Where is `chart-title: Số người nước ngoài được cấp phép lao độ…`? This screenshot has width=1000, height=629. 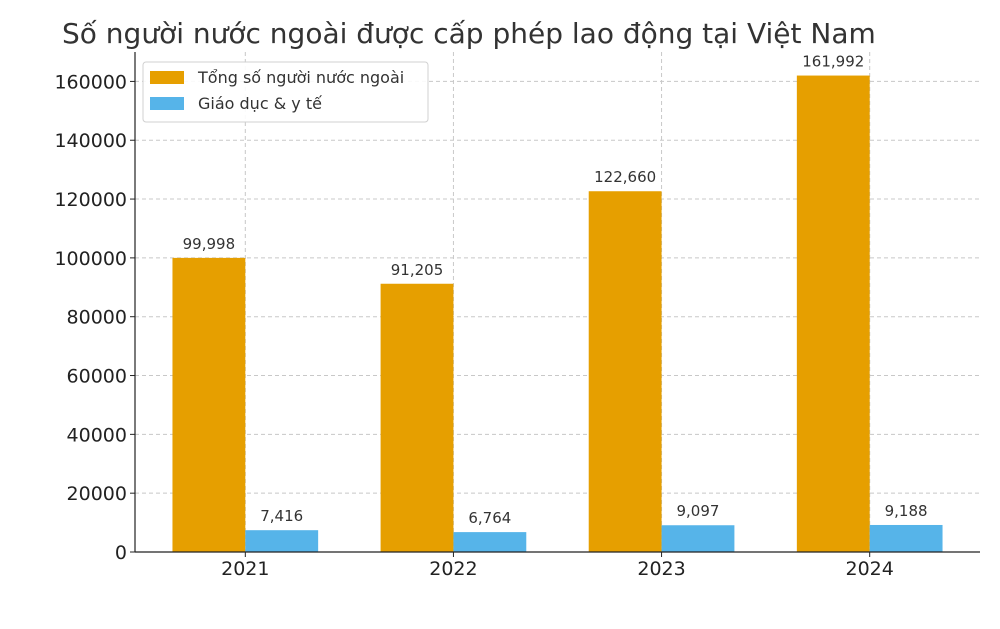
chart-title: Số người nước ngoài được cấp phép lao độ… is located at coordinates (469, 33).